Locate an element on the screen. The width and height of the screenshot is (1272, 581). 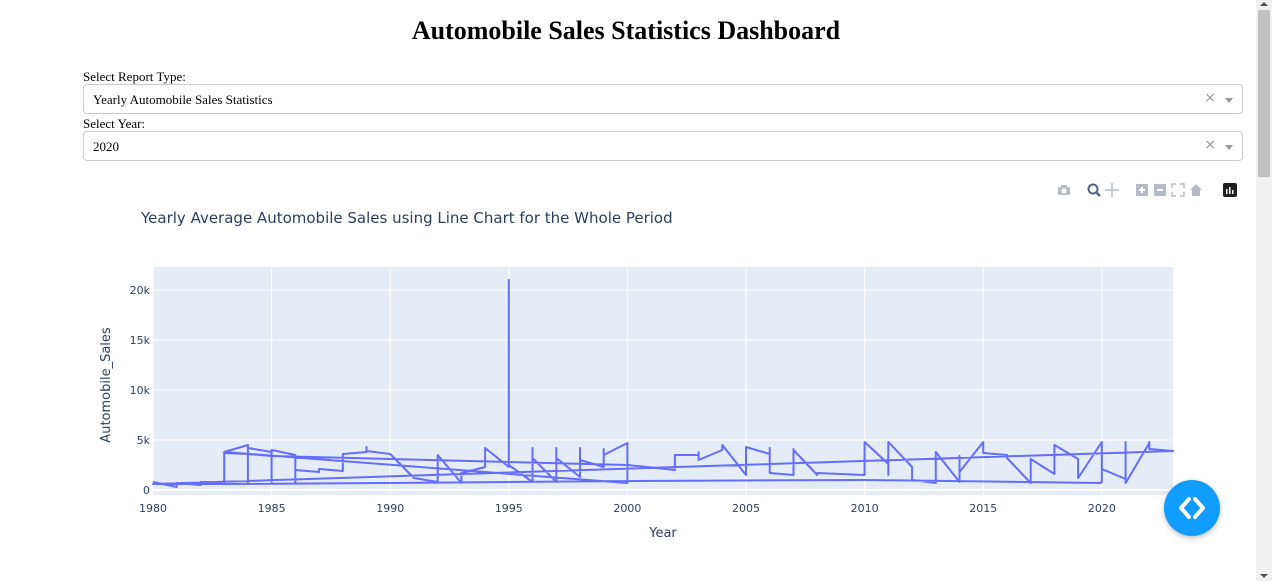
scroll-thumb is located at coordinates (1264, 93).